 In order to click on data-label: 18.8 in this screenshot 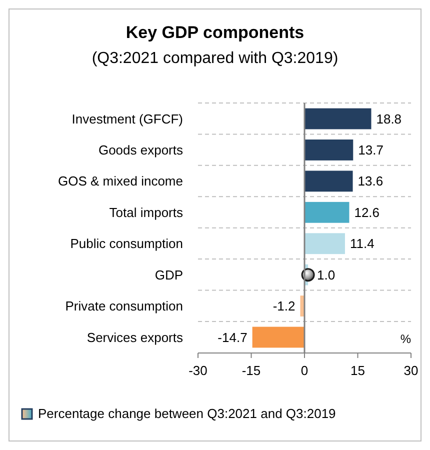, I will do `click(389, 118)`.